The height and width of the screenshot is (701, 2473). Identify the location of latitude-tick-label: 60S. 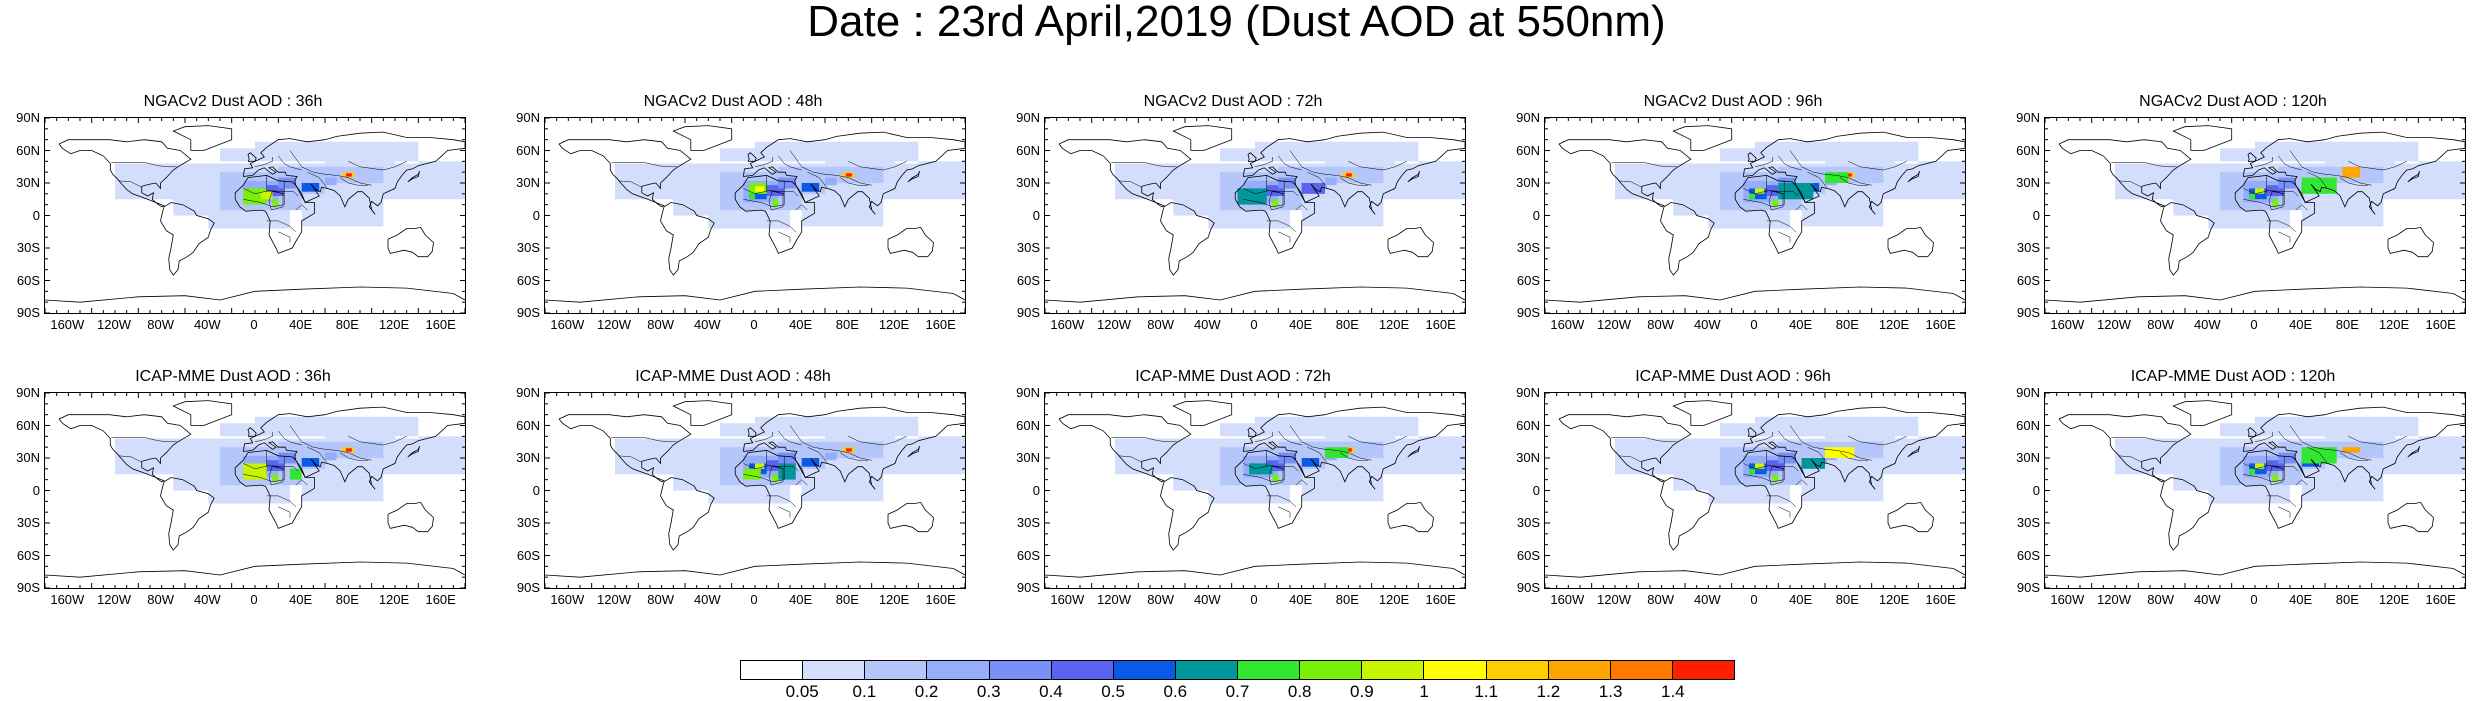
(528, 555).